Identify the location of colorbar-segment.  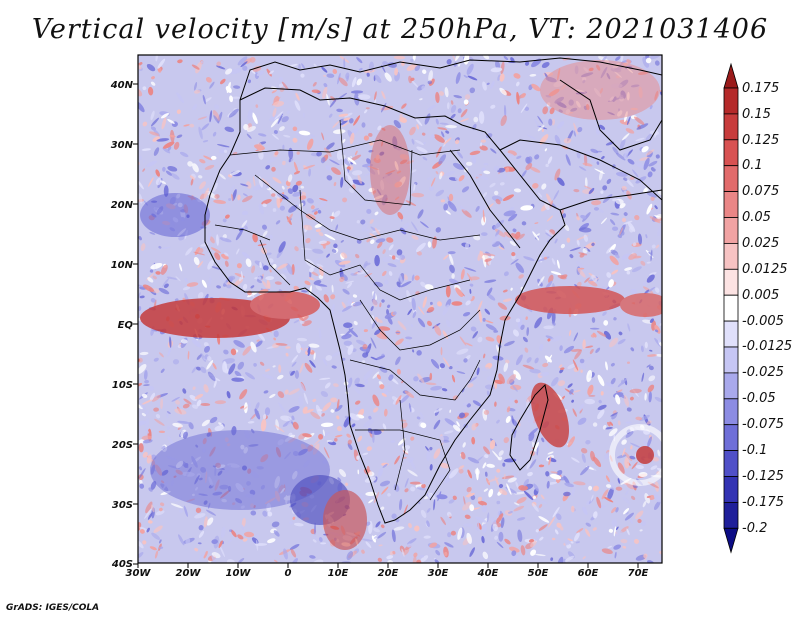
(731, 438).